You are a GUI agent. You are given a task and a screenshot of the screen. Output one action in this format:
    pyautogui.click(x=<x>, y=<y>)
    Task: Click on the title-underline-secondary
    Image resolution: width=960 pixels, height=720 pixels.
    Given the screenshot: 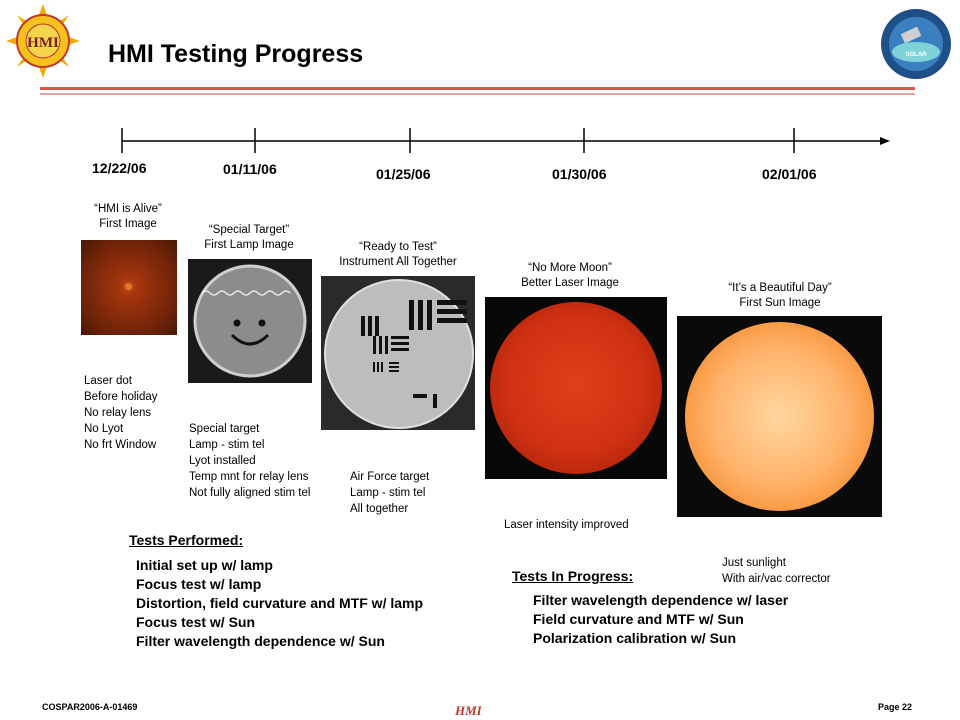 What is the action you would take?
    pyautogui.click(x=477, y=94)
    